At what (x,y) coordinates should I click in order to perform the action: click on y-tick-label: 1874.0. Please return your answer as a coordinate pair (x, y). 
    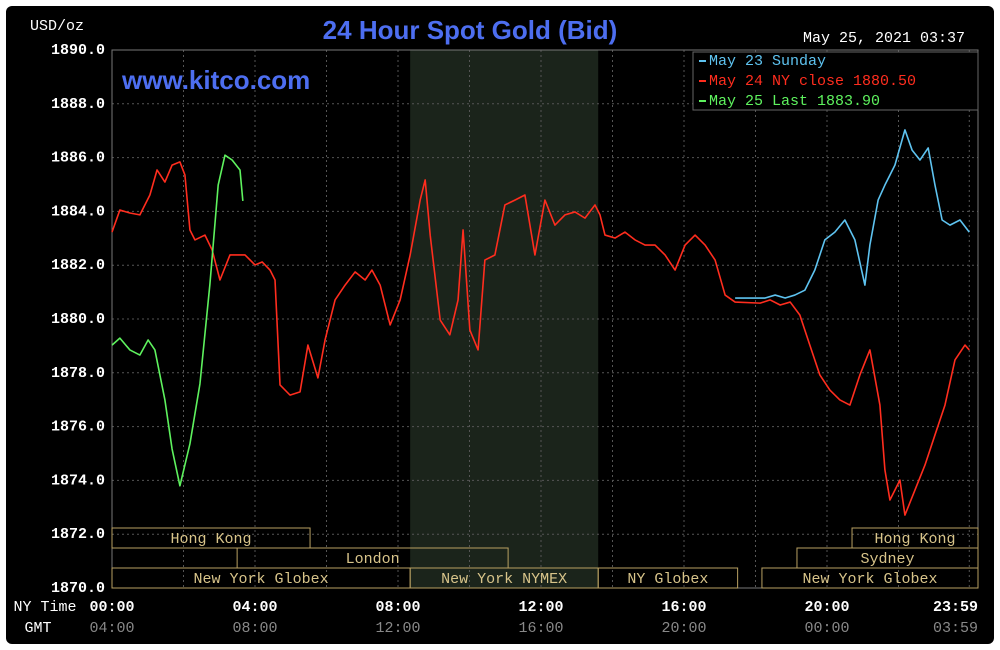
    Looking at the image, I should click on (78, 480).